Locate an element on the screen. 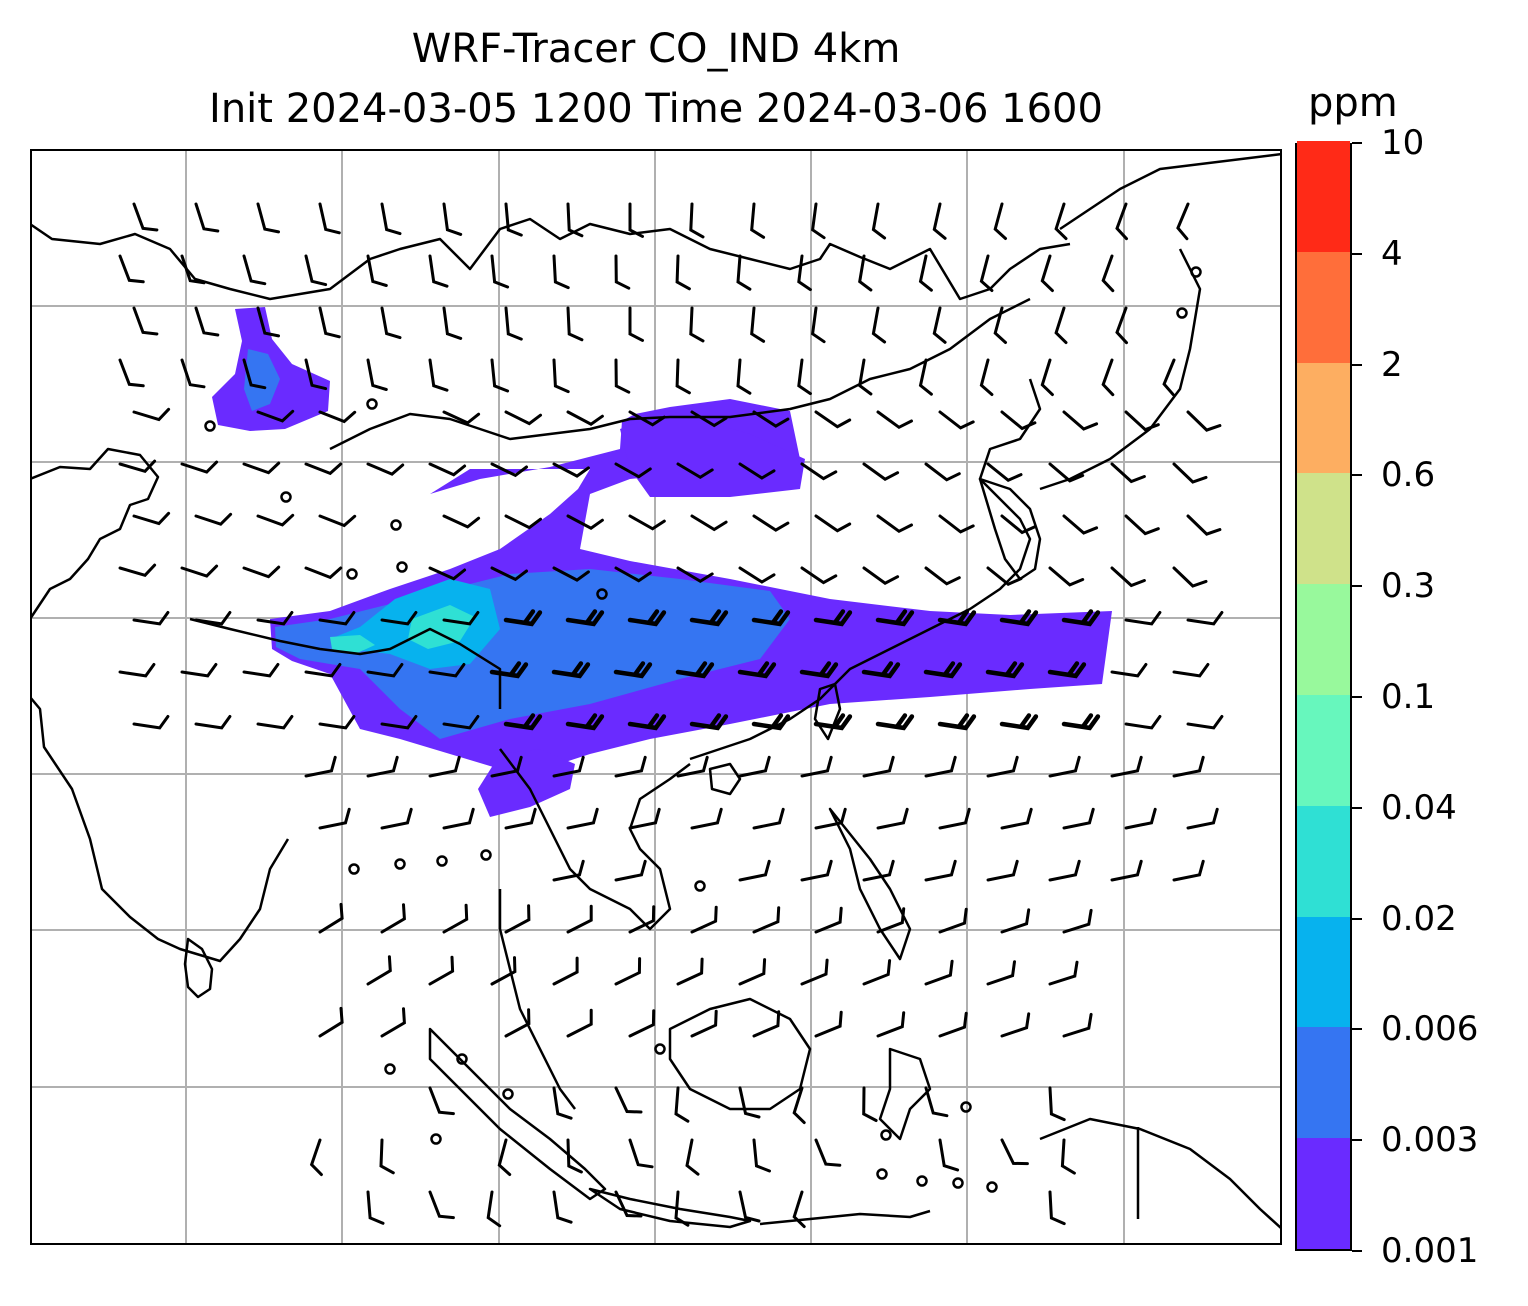 This screenshot has height=1306, width=1528. colorbar-segment is located at coordinates (1323, 1082).